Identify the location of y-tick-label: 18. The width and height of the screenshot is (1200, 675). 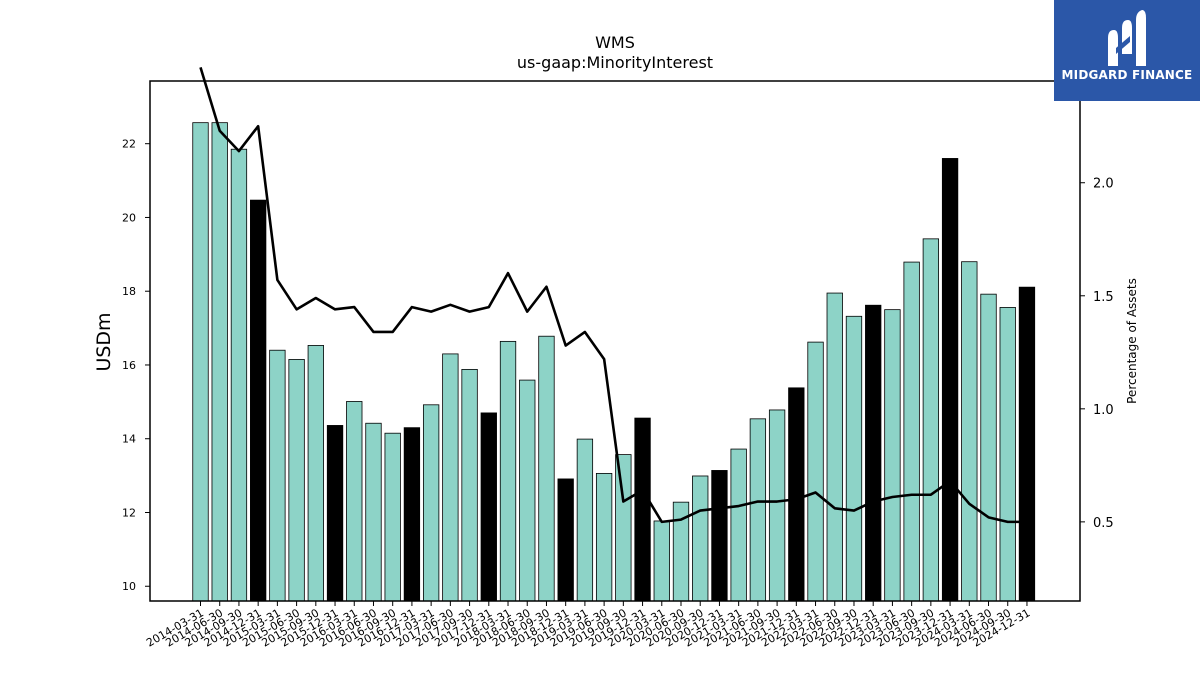
(129, 291).